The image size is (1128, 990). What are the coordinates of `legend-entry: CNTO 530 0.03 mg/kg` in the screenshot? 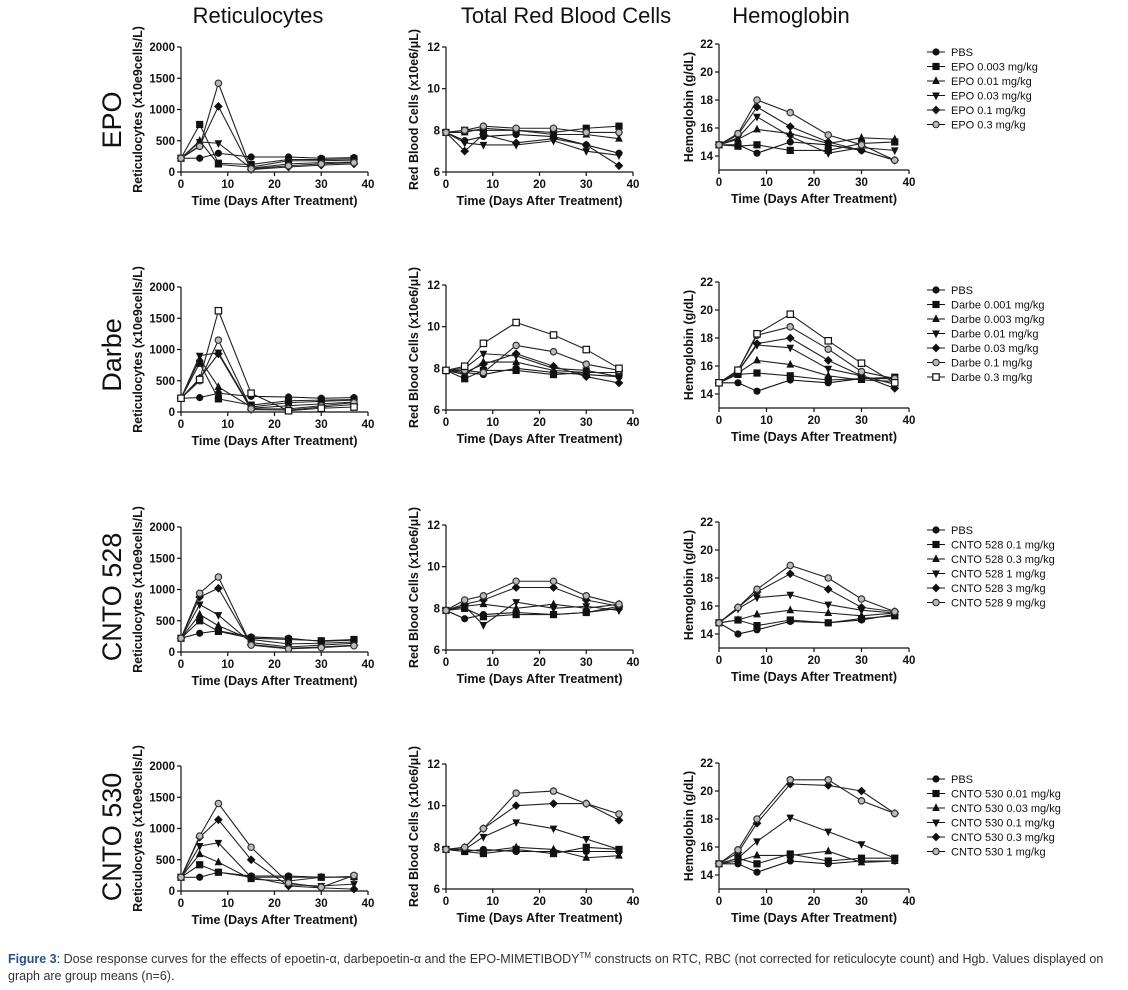 It's located at (1006, 809).